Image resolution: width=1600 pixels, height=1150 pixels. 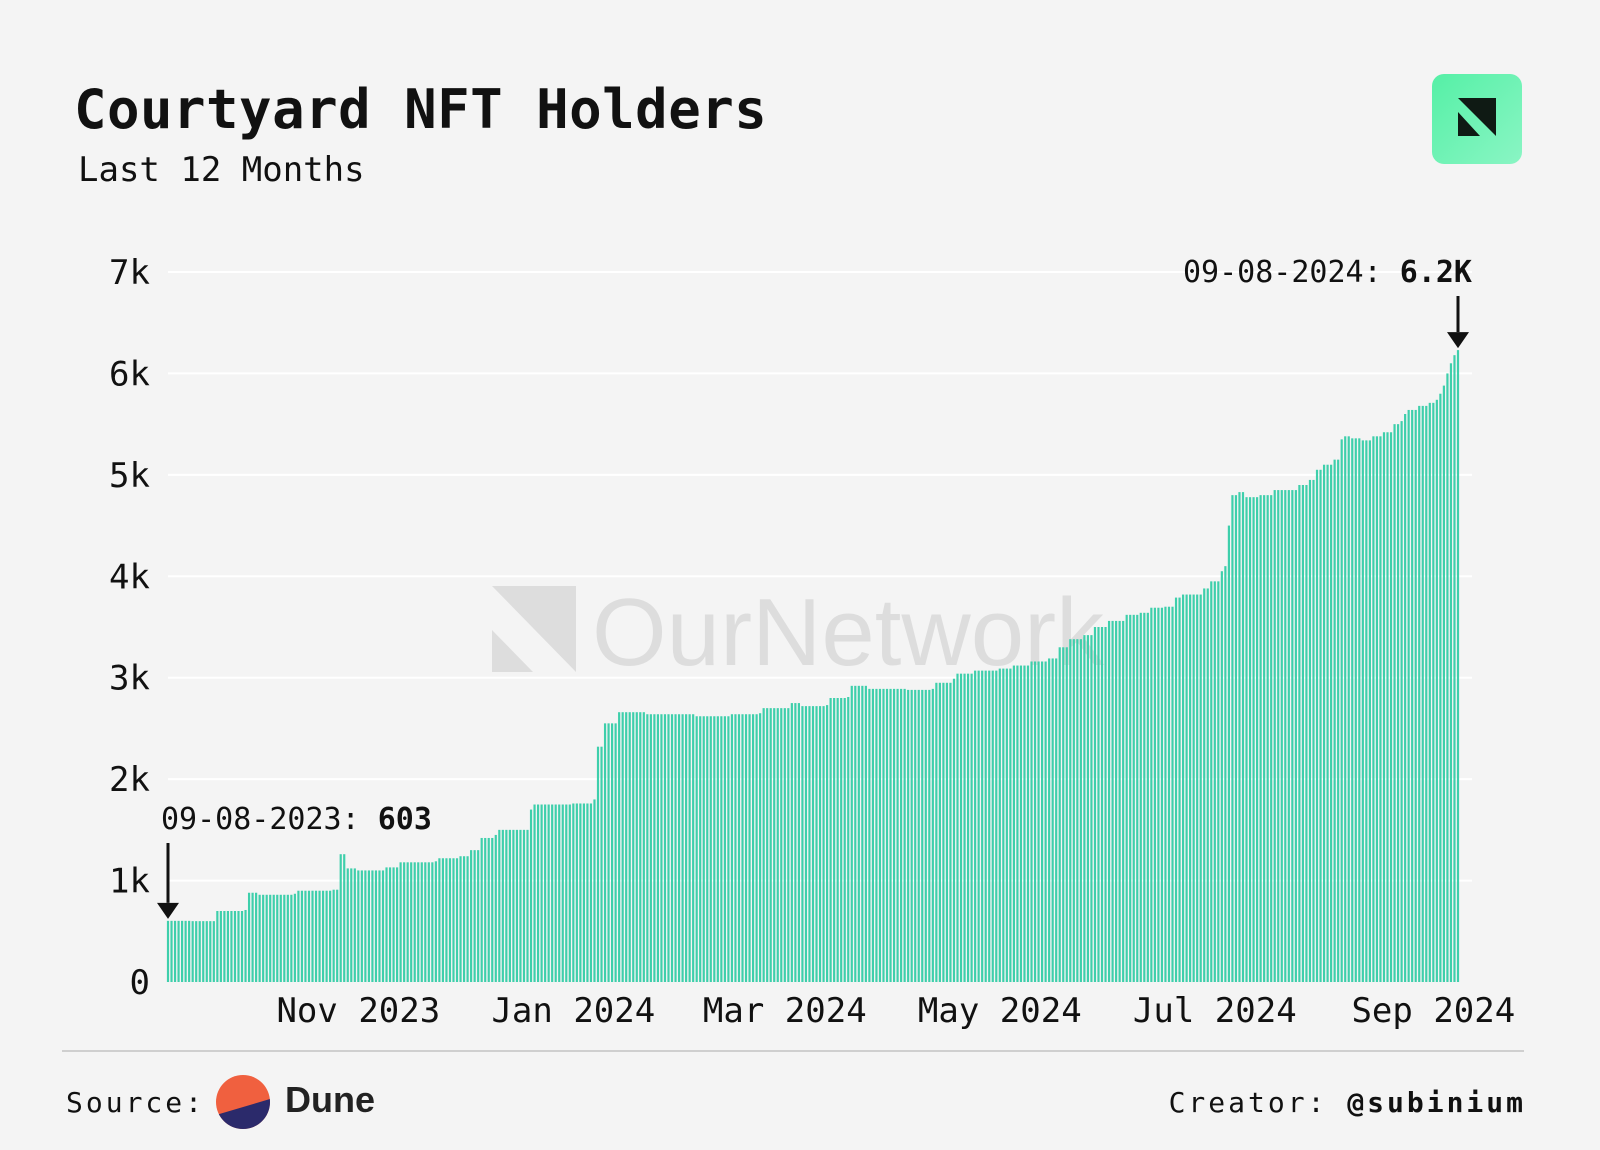 I want to click on svg-text: OurNetwork, so click(x=848, y=632).